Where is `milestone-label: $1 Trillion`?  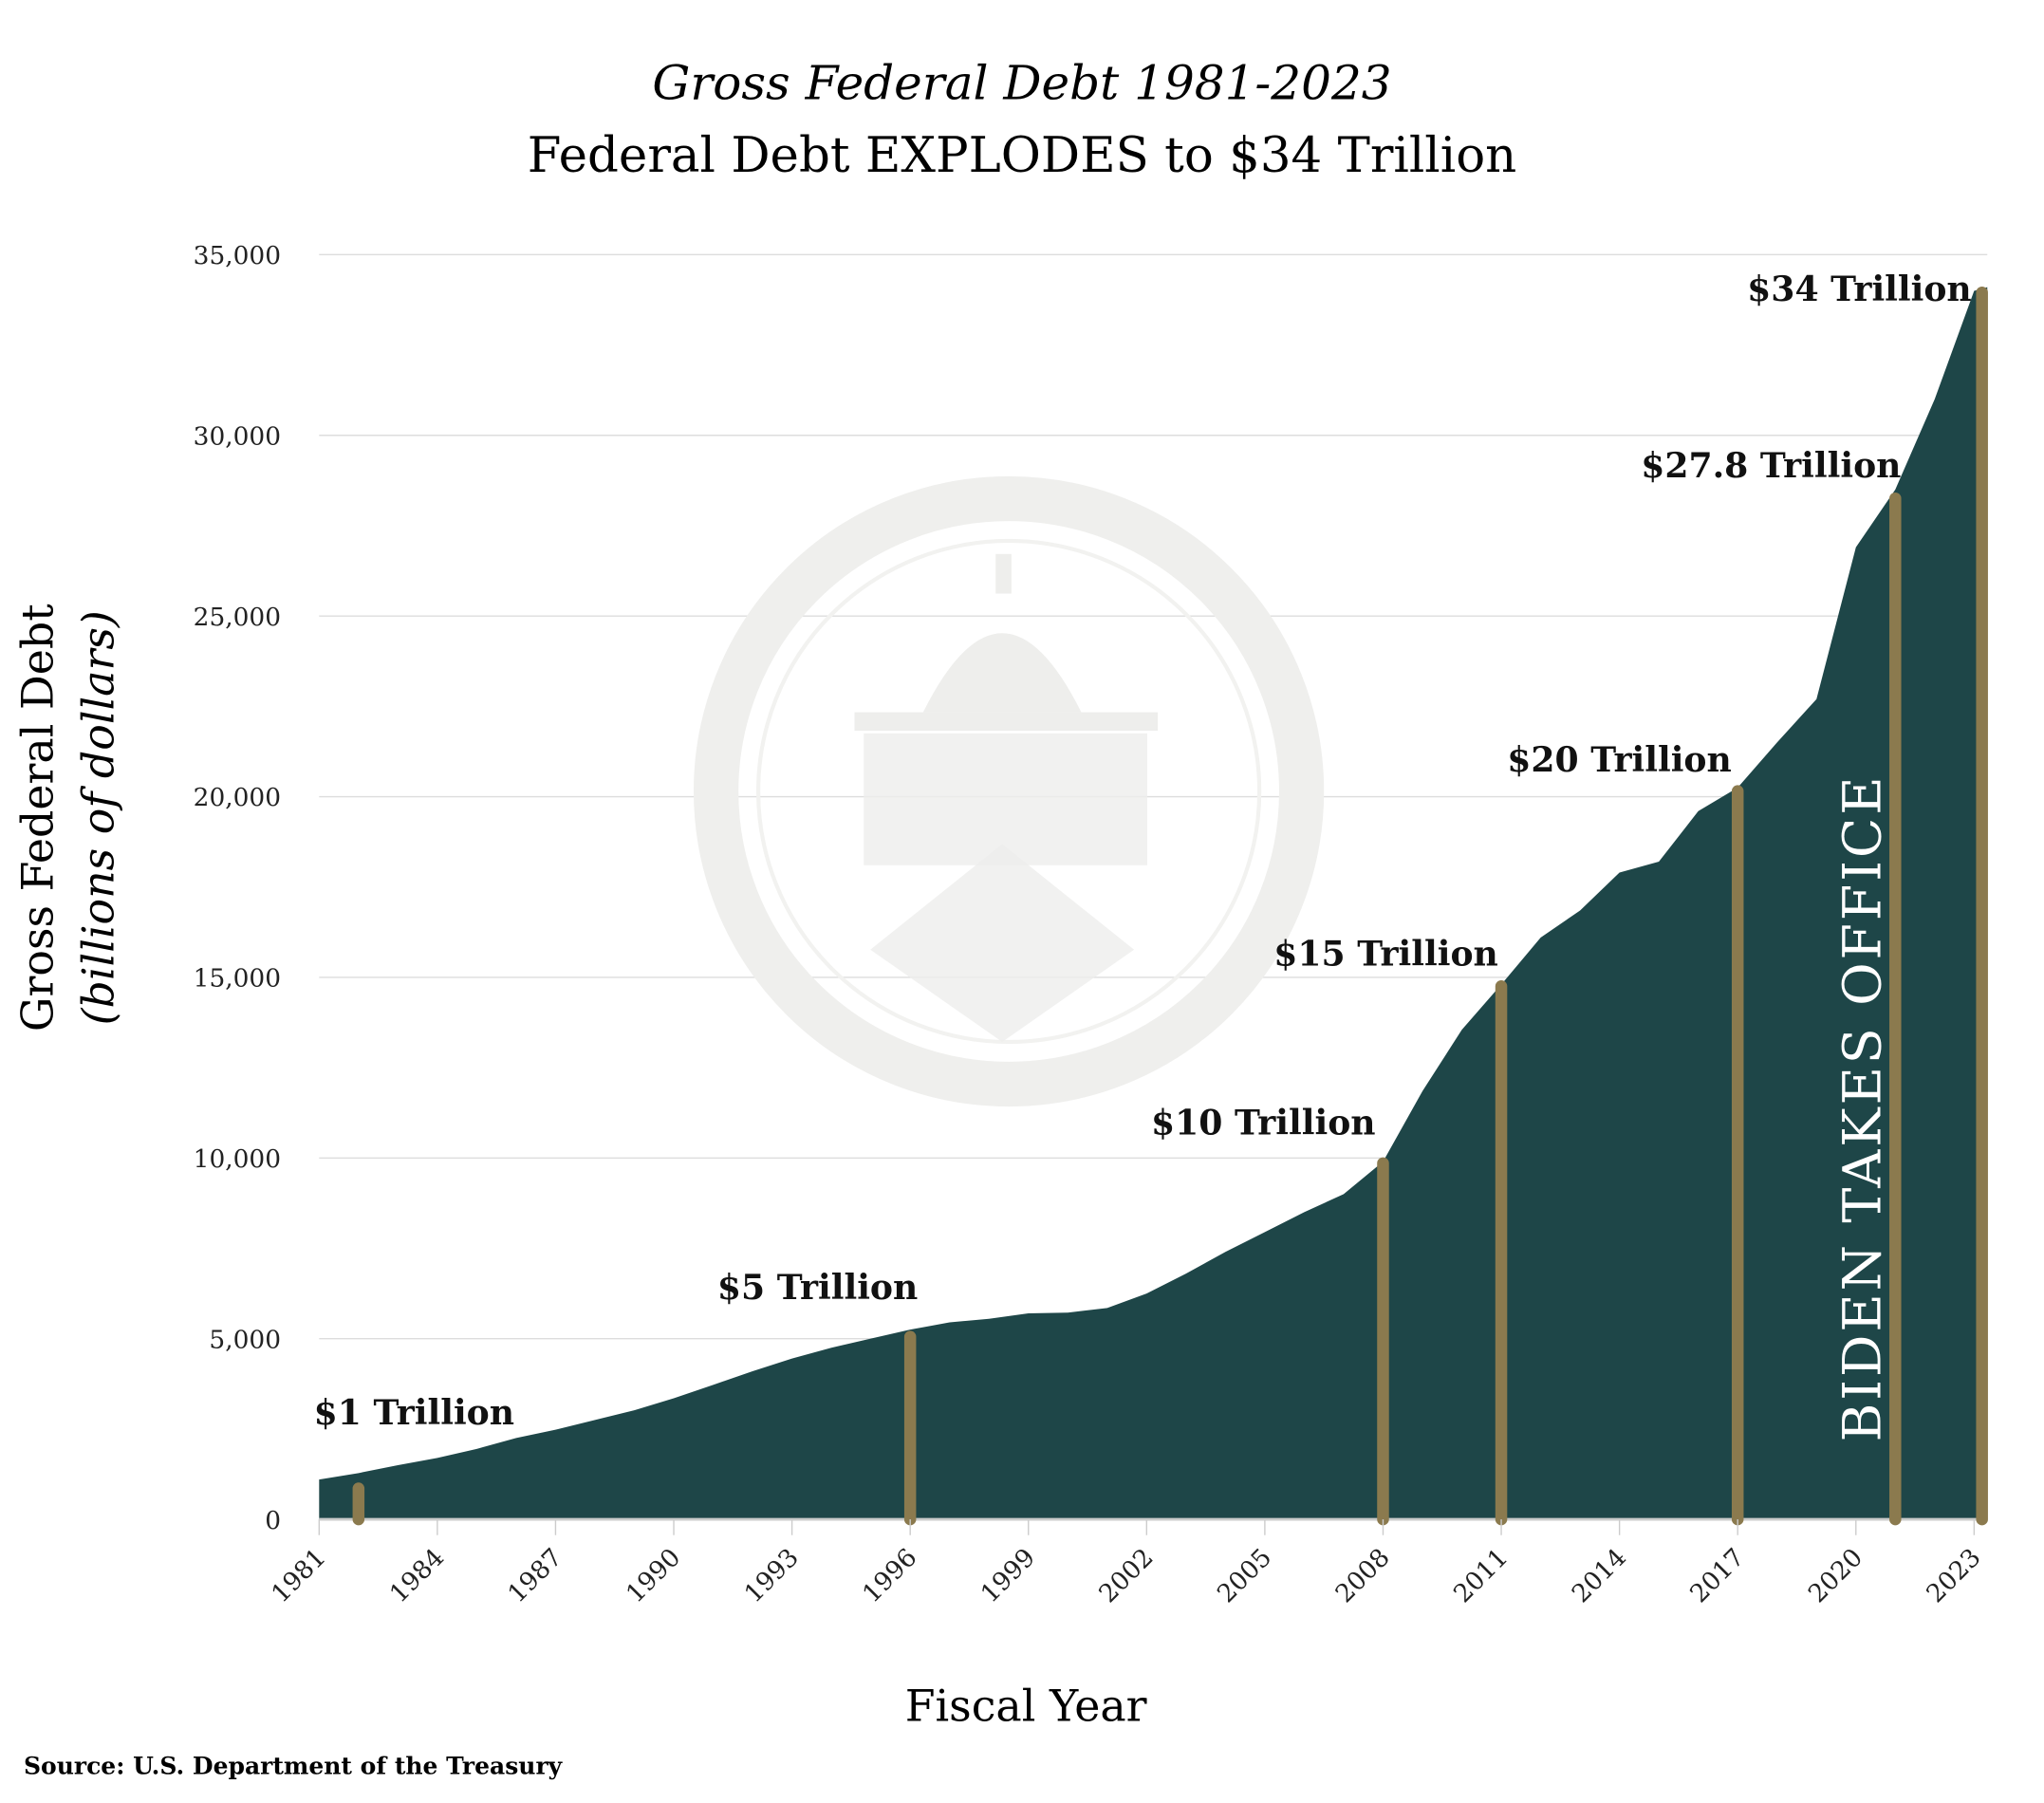
milestone-label: $1 Trillion is located at coordinates (414, 1412).